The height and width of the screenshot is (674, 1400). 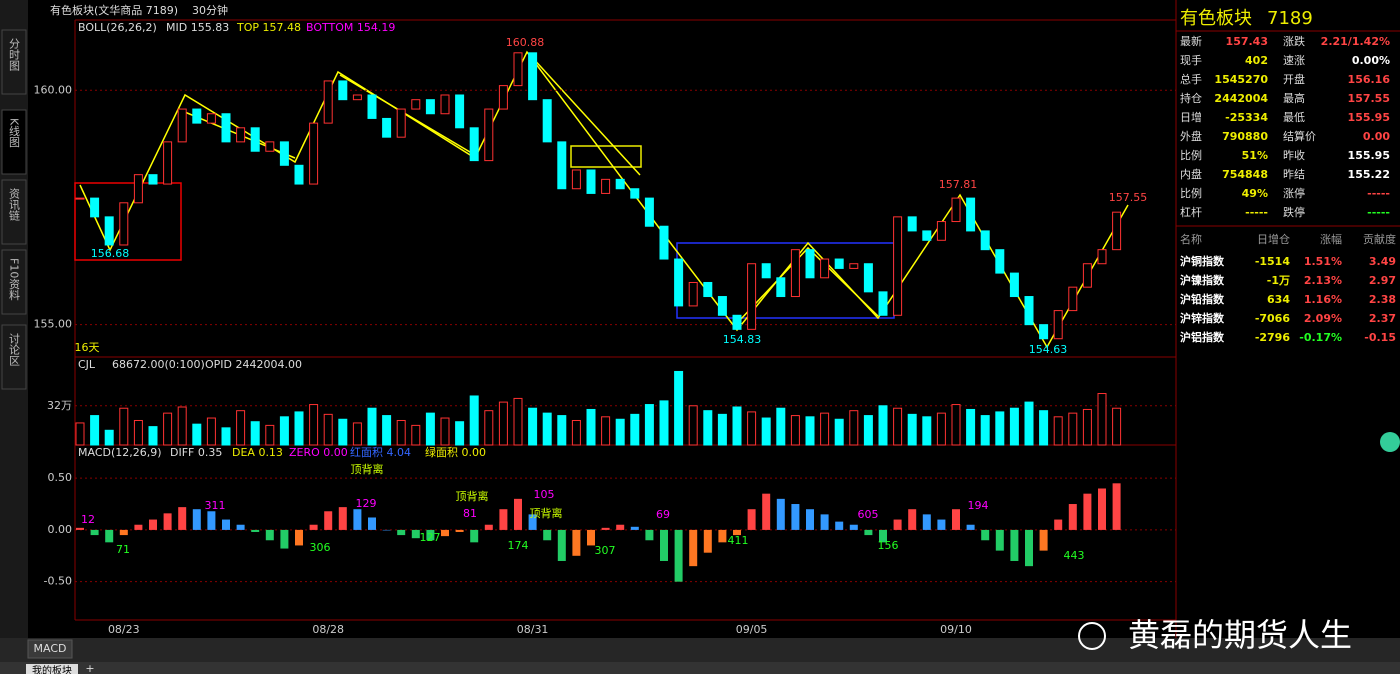 What do you see at coordinates (110, 253) in the screenshot?
I see `price-annotation: 156.68` at bounding box center [110, 253].